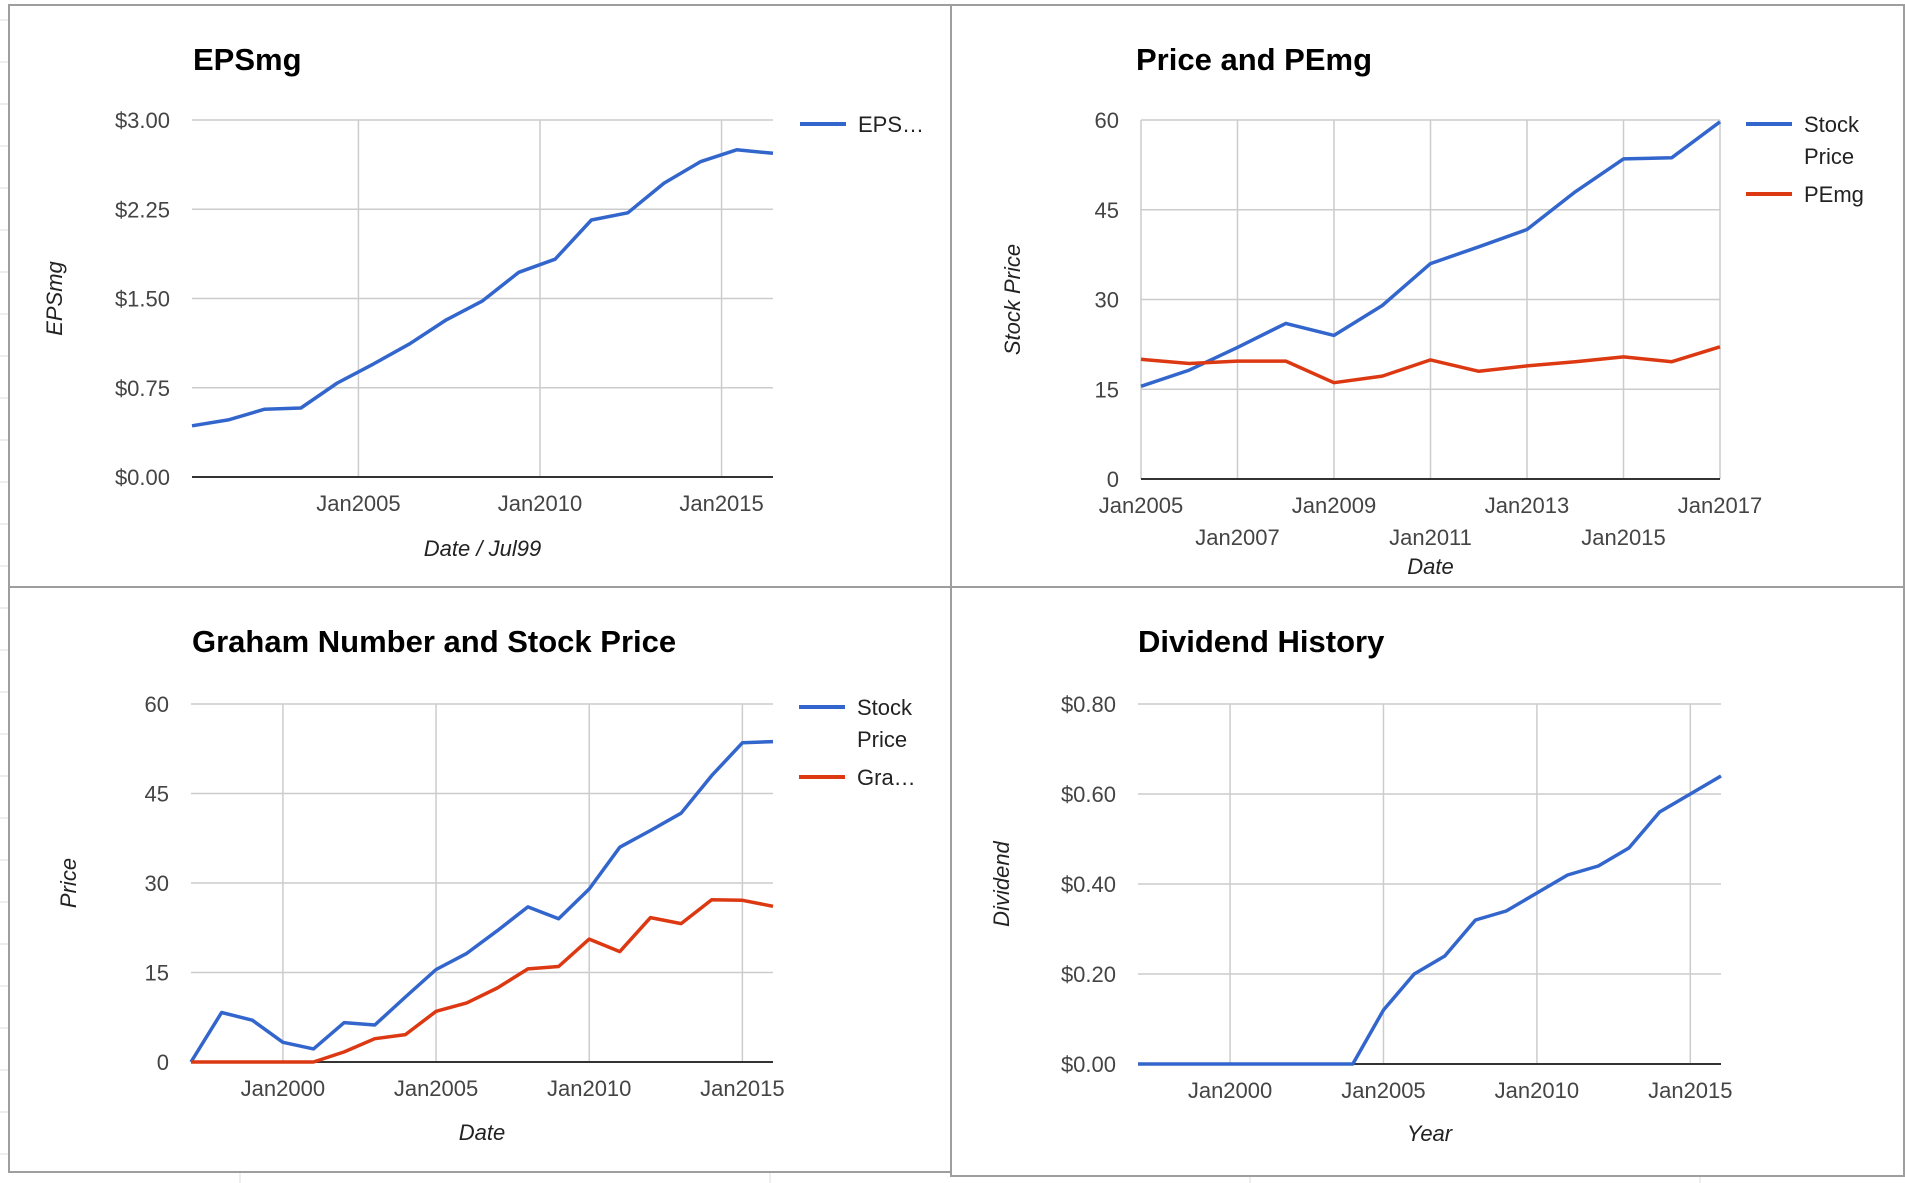  I want to click on y-axis-title: Dividend, so click(1001, 883).